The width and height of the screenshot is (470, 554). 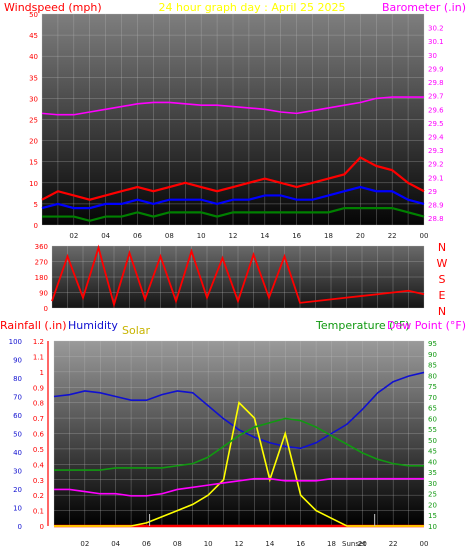 I want to click on humidity-y-tick: 0, so click(x=20, y=527).